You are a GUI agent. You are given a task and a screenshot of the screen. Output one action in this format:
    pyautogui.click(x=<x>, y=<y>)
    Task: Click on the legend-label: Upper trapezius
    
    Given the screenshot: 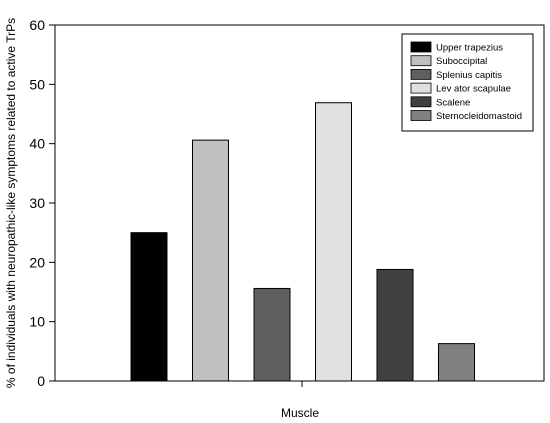 What is the action you would take?
    pyautogui.click(x=469, y=48)
    